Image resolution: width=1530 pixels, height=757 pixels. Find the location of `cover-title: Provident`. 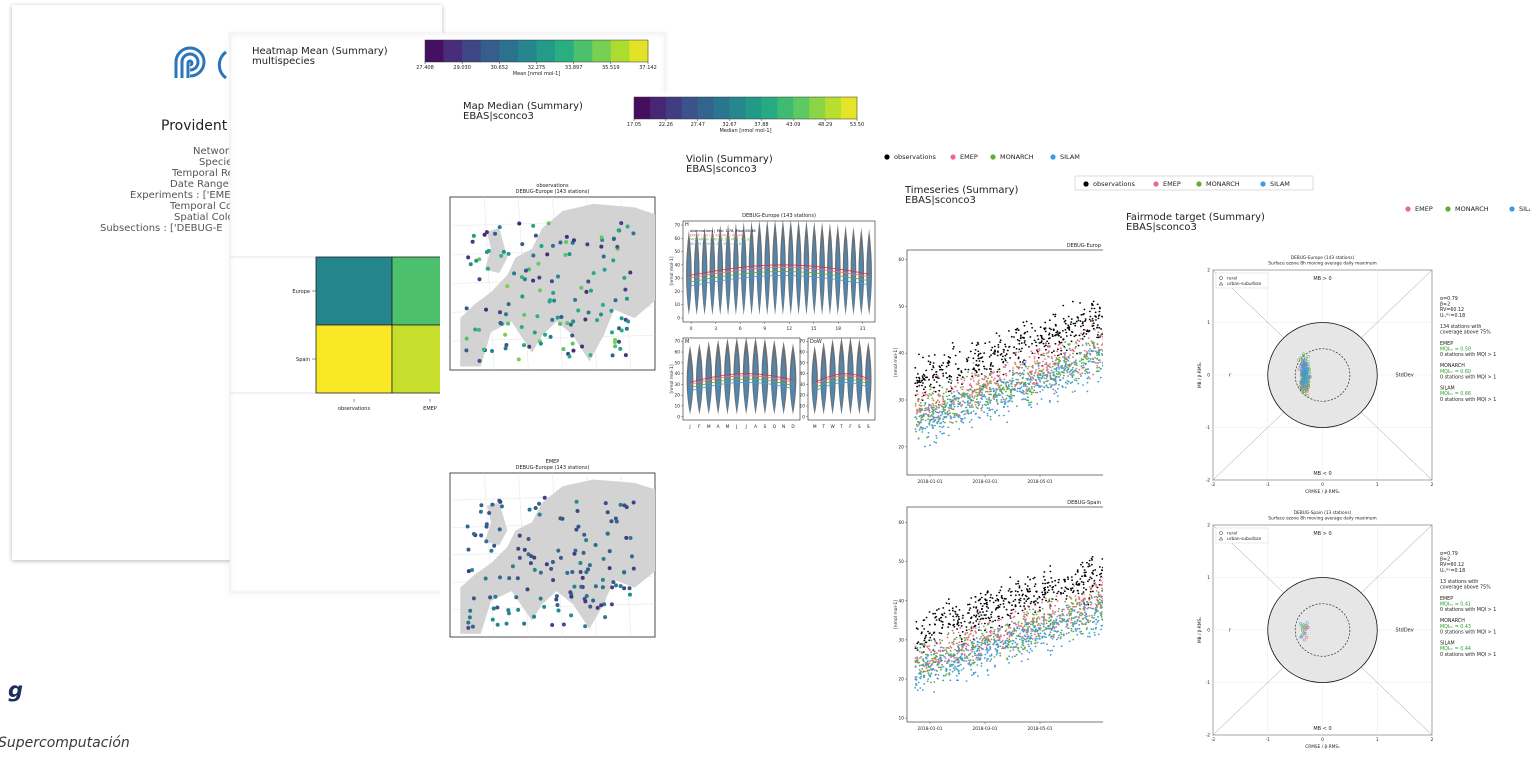

cover-title: Provident is located at coordinates (194, 126).